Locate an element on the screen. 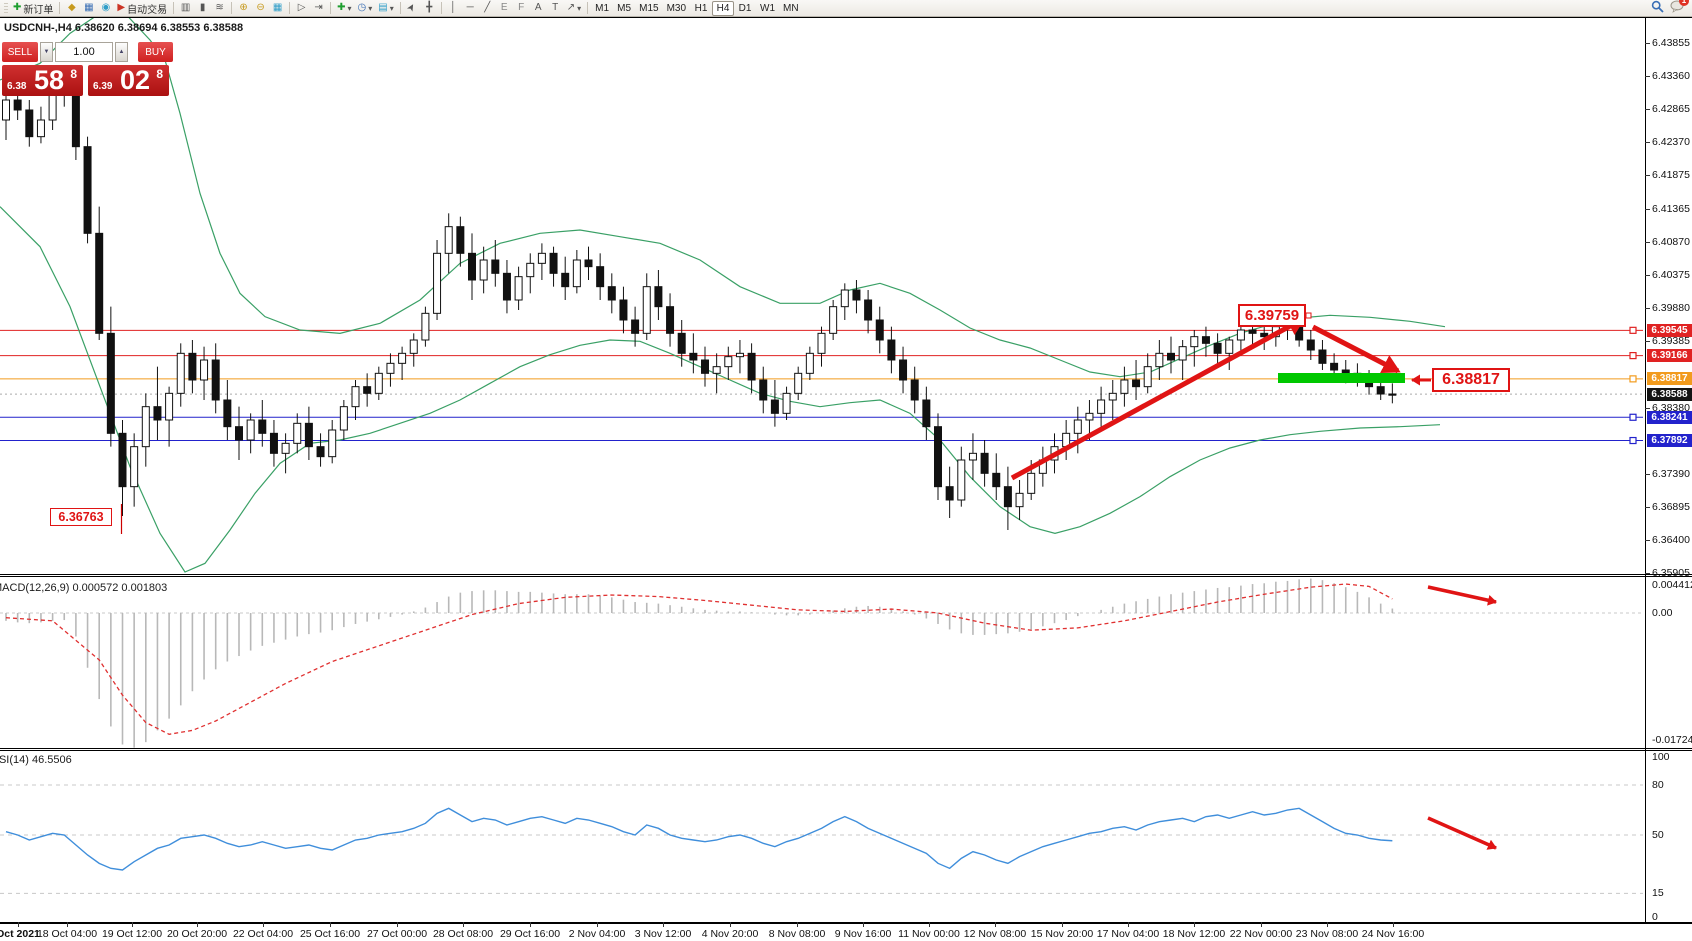 This screenshot has width=1692, height=941. new-order-button: ✚ 新订单 is located at coordinates (33, 8).